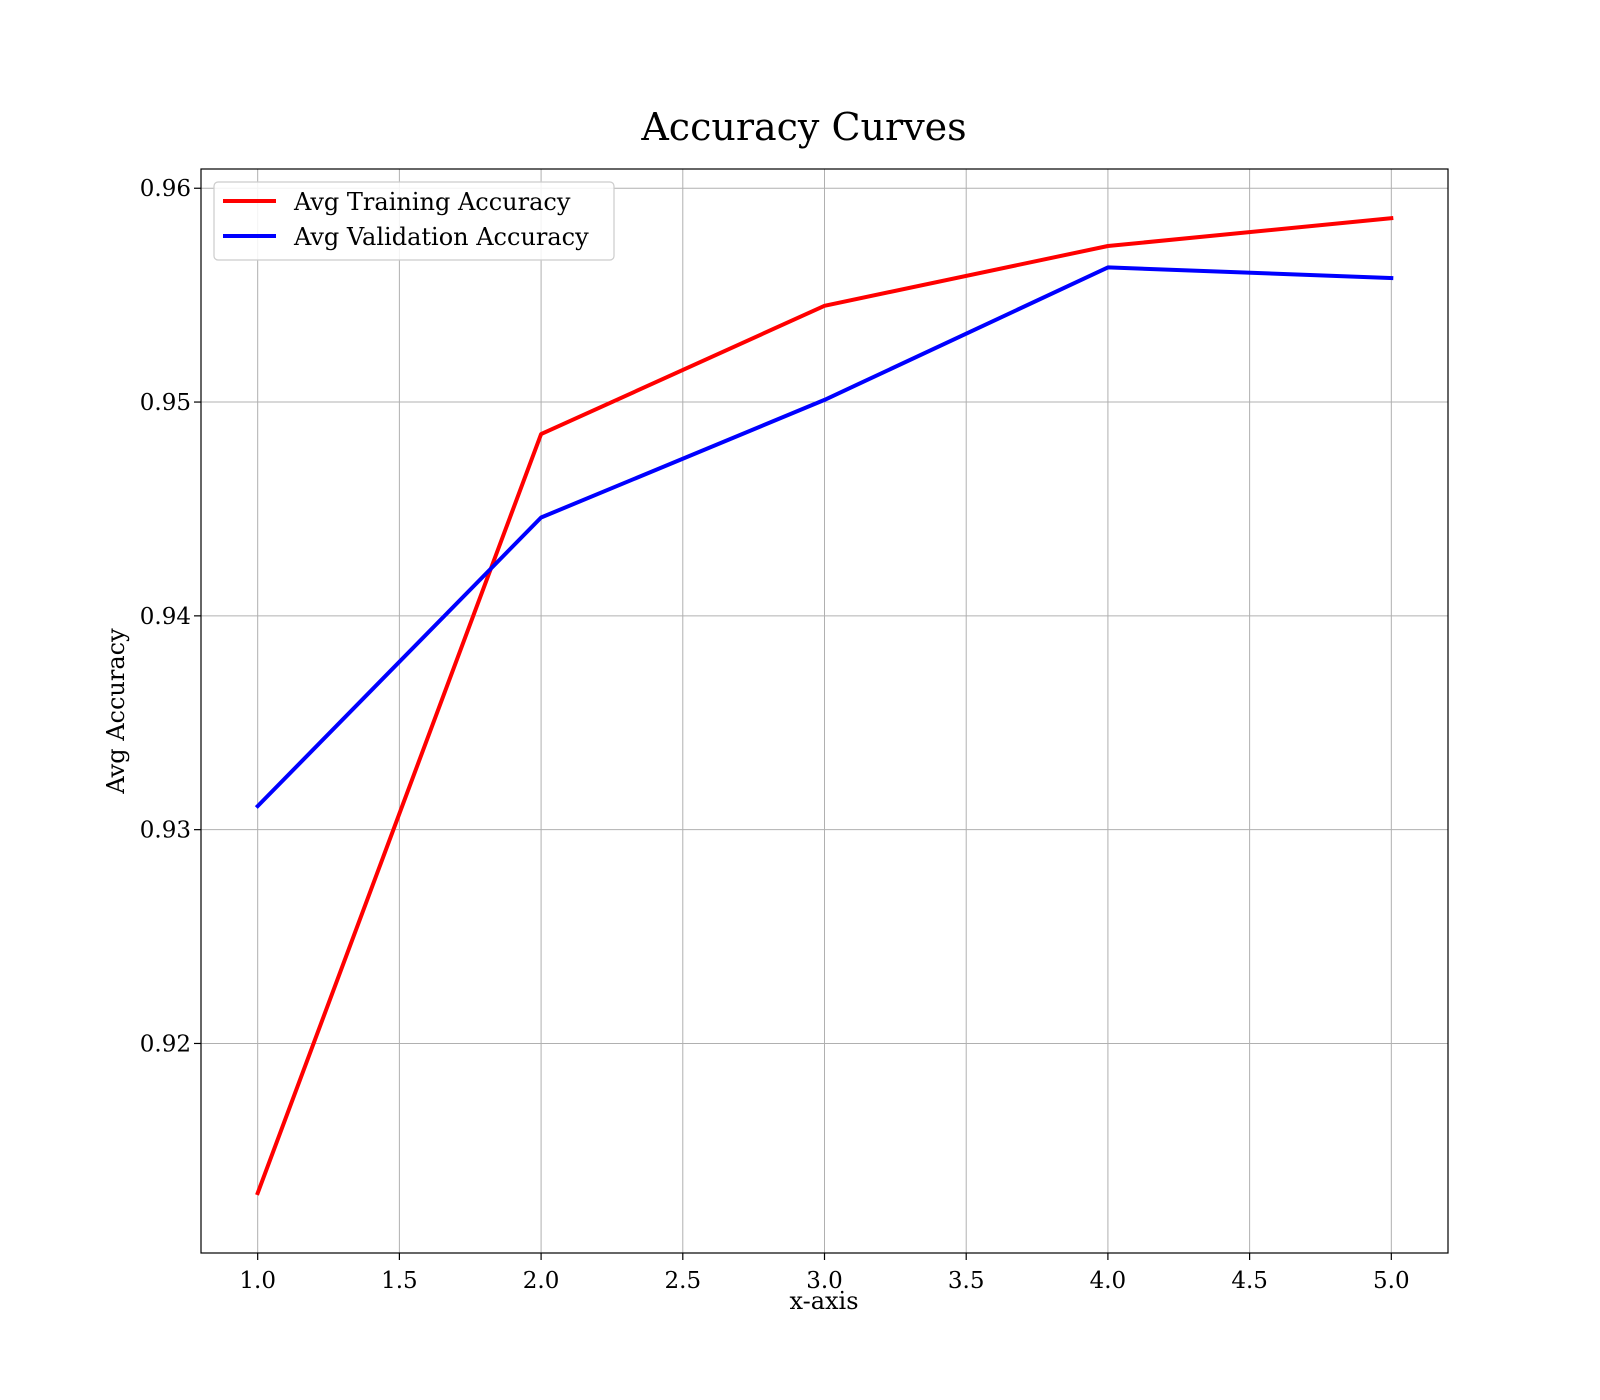 This screenshot has height=1400, width=1600. What do you see at coordinates (966, 1281) in the screenshot?
I see `x-tick-label: 3.5` at bounding box center [966, 1281].